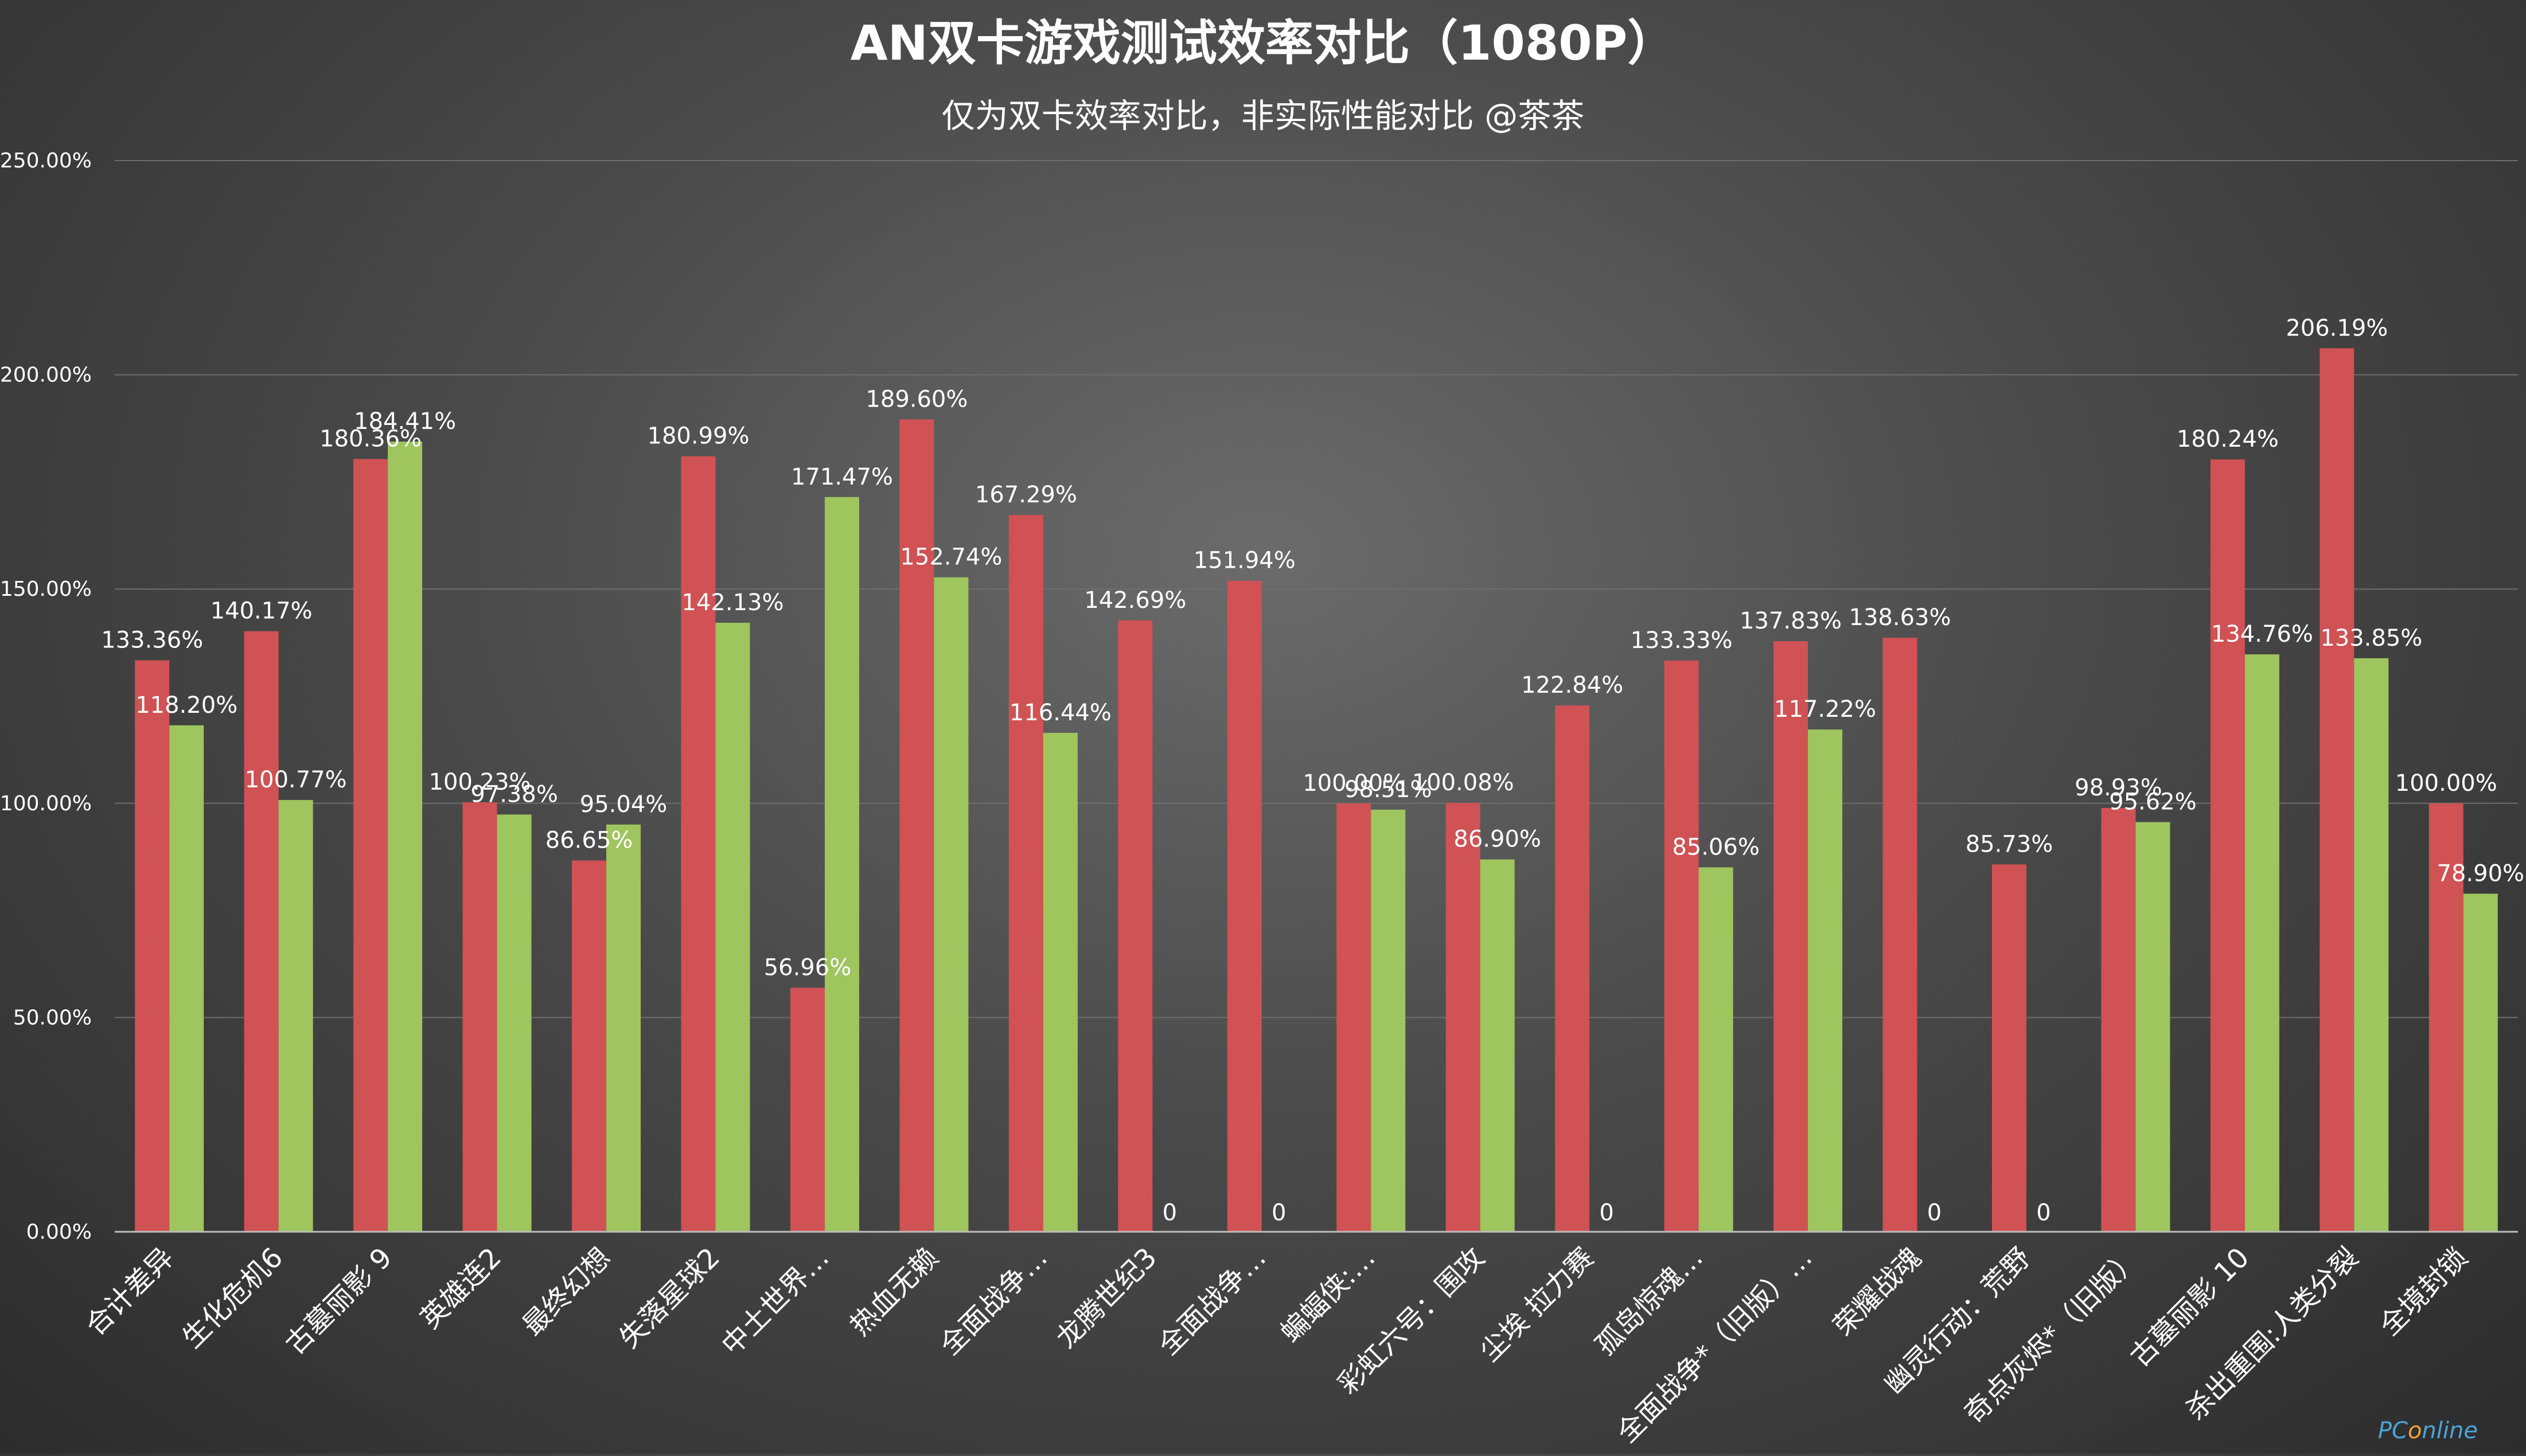  What do you see at coordinates (808, 967) in the screenshot?
I see `data-label-series-1: 56.96%` at bounding box center [808, 967].